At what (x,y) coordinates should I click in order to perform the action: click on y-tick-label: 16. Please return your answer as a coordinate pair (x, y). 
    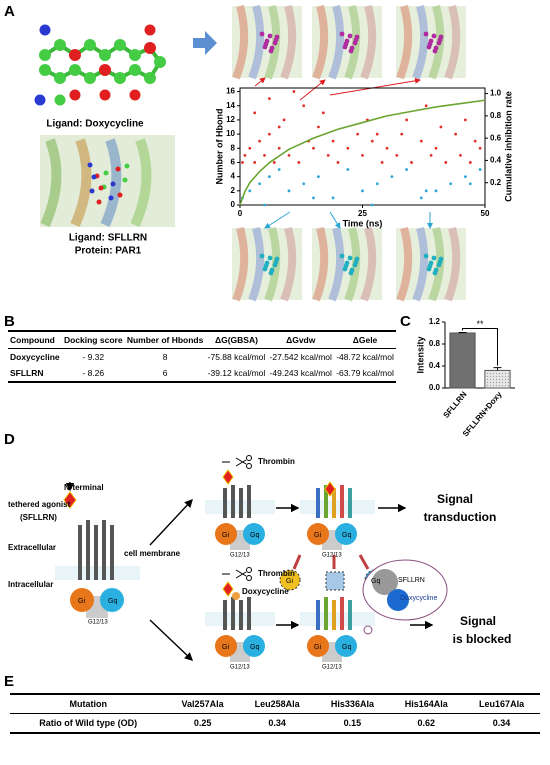
    Looking at the image, I should click on (230, 91).